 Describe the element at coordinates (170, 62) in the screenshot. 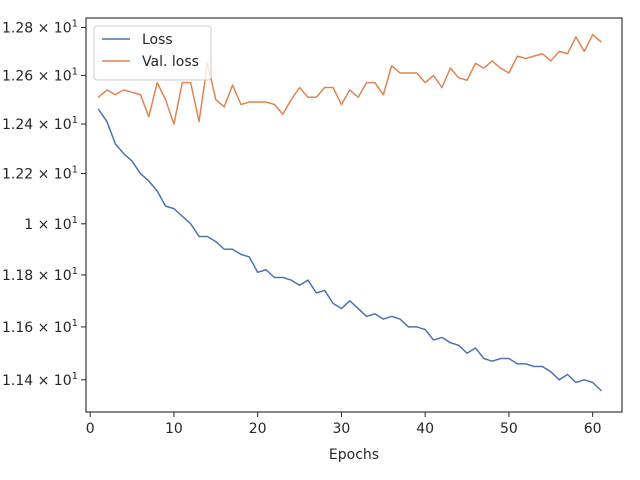

I see `legend-label: Val. loss` at that location.